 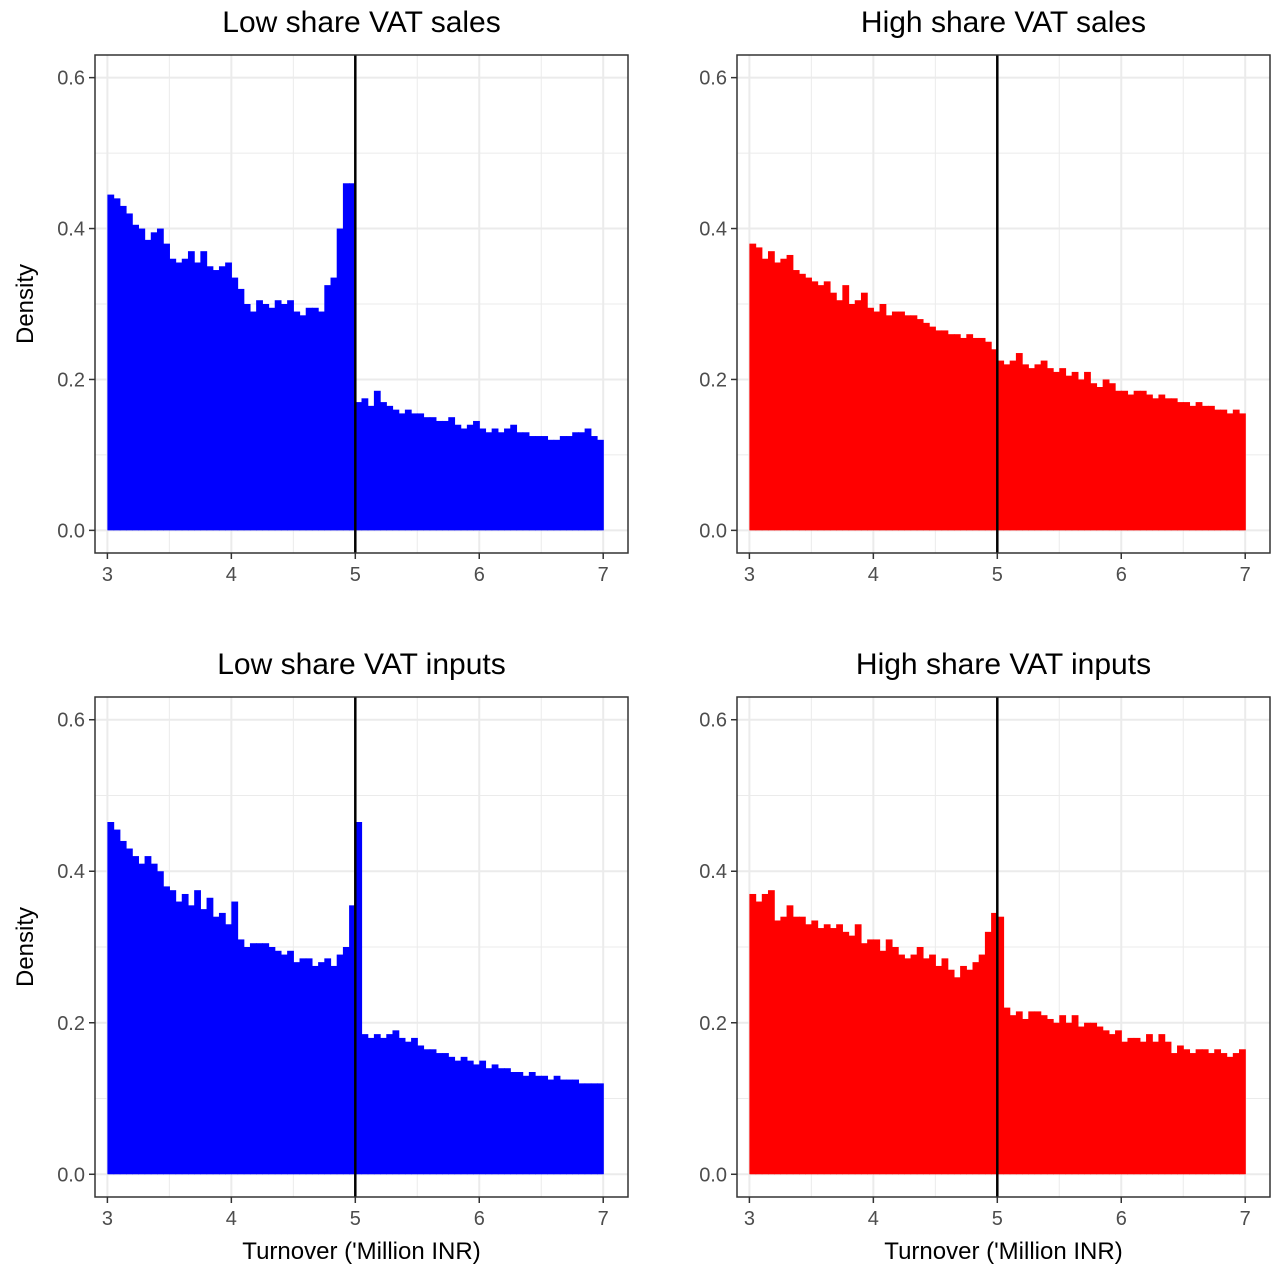 What do you see at coordinates (71, 230) in the screenshot?
I see `y-tick-label: 0.4` at bounding box center [71, 230].